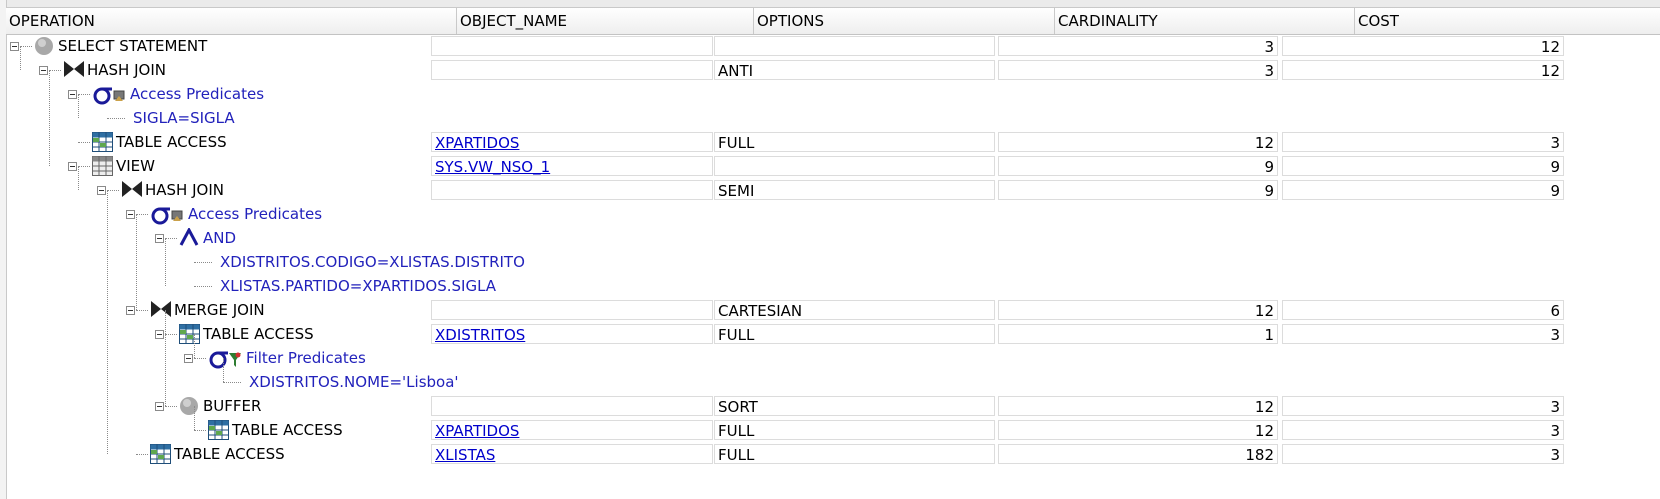 The image size is (1660, 499). I want to click on plan-row: SELECT STATEMENT 3 12, so click(833, 46).